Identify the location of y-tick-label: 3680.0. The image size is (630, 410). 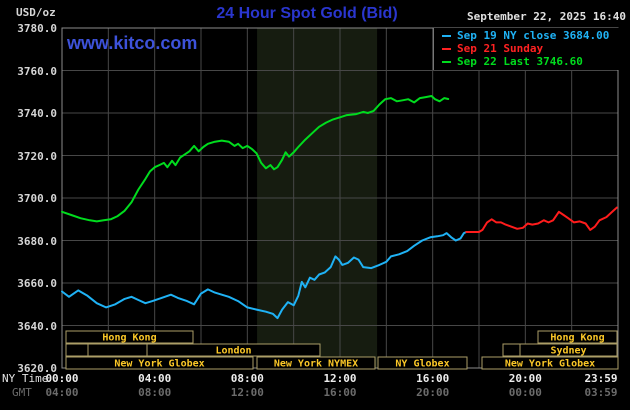
(37, 241).